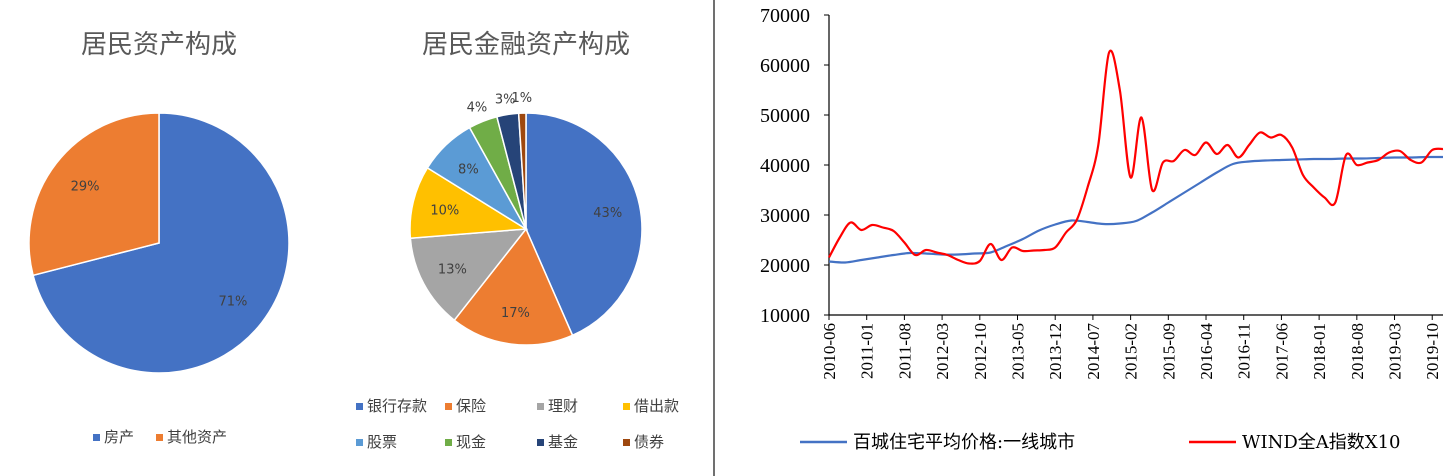 The width and height of the screenshot is (1455, 476). I want to click on pie2-slices, so click(526, 229).